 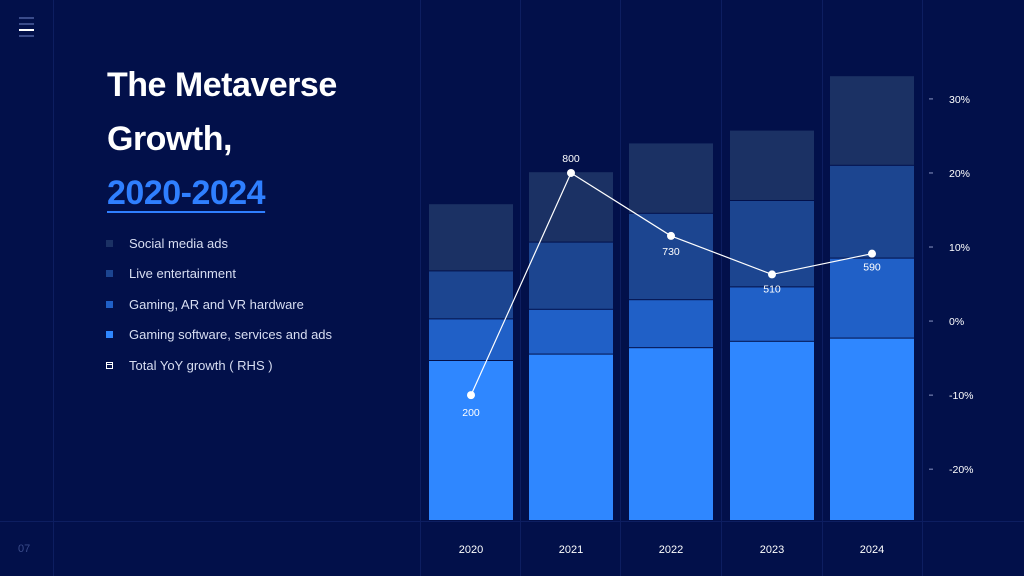 What do you see at coordinates (571, 159) in the screenshot?
I see `data-label: 800` at bounding box center [571, 159].